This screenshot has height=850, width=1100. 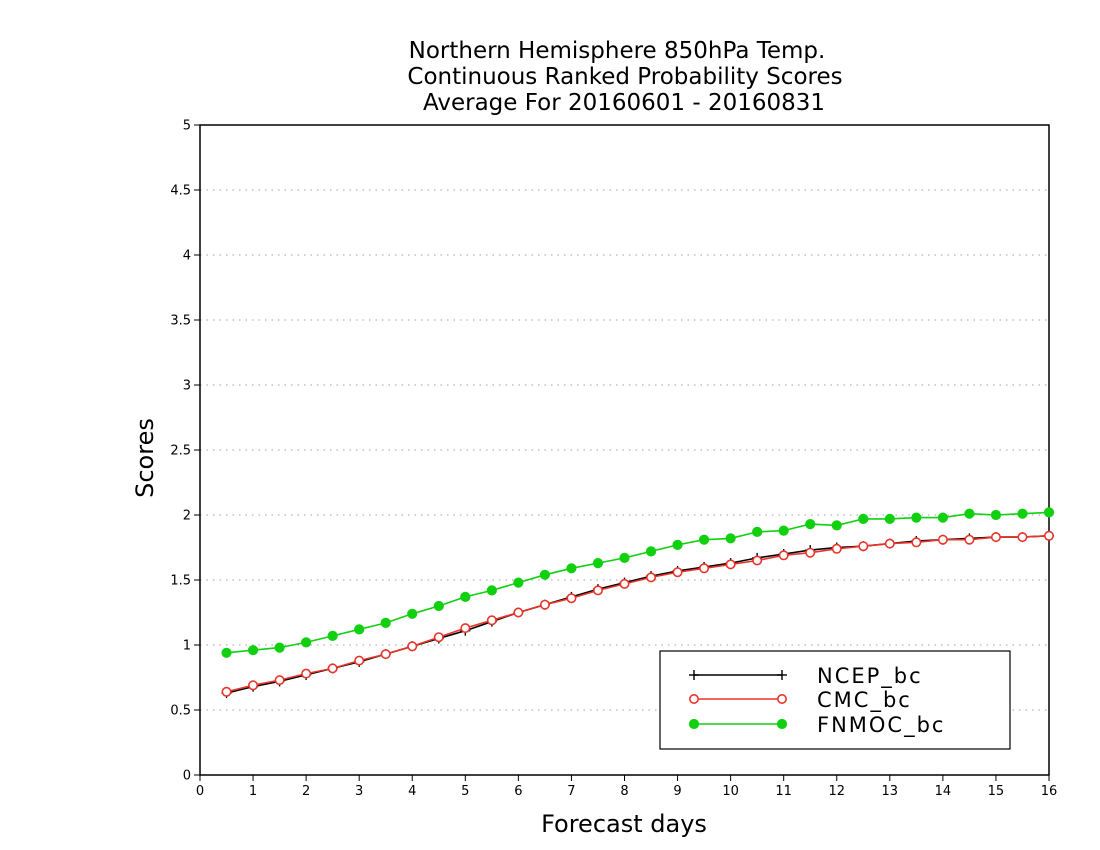 What do you see at coordinates (617, 51) in the screenshot?
I see `chart-title-line-1: Northern Hemisphere 850hPa Temp.` at bounding box center [617, 51].